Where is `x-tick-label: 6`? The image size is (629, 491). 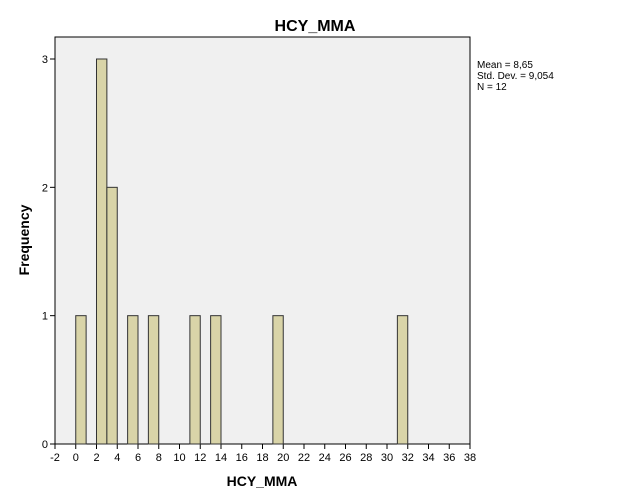
x-tick-label: 6 is located at coordinates (138, 458).